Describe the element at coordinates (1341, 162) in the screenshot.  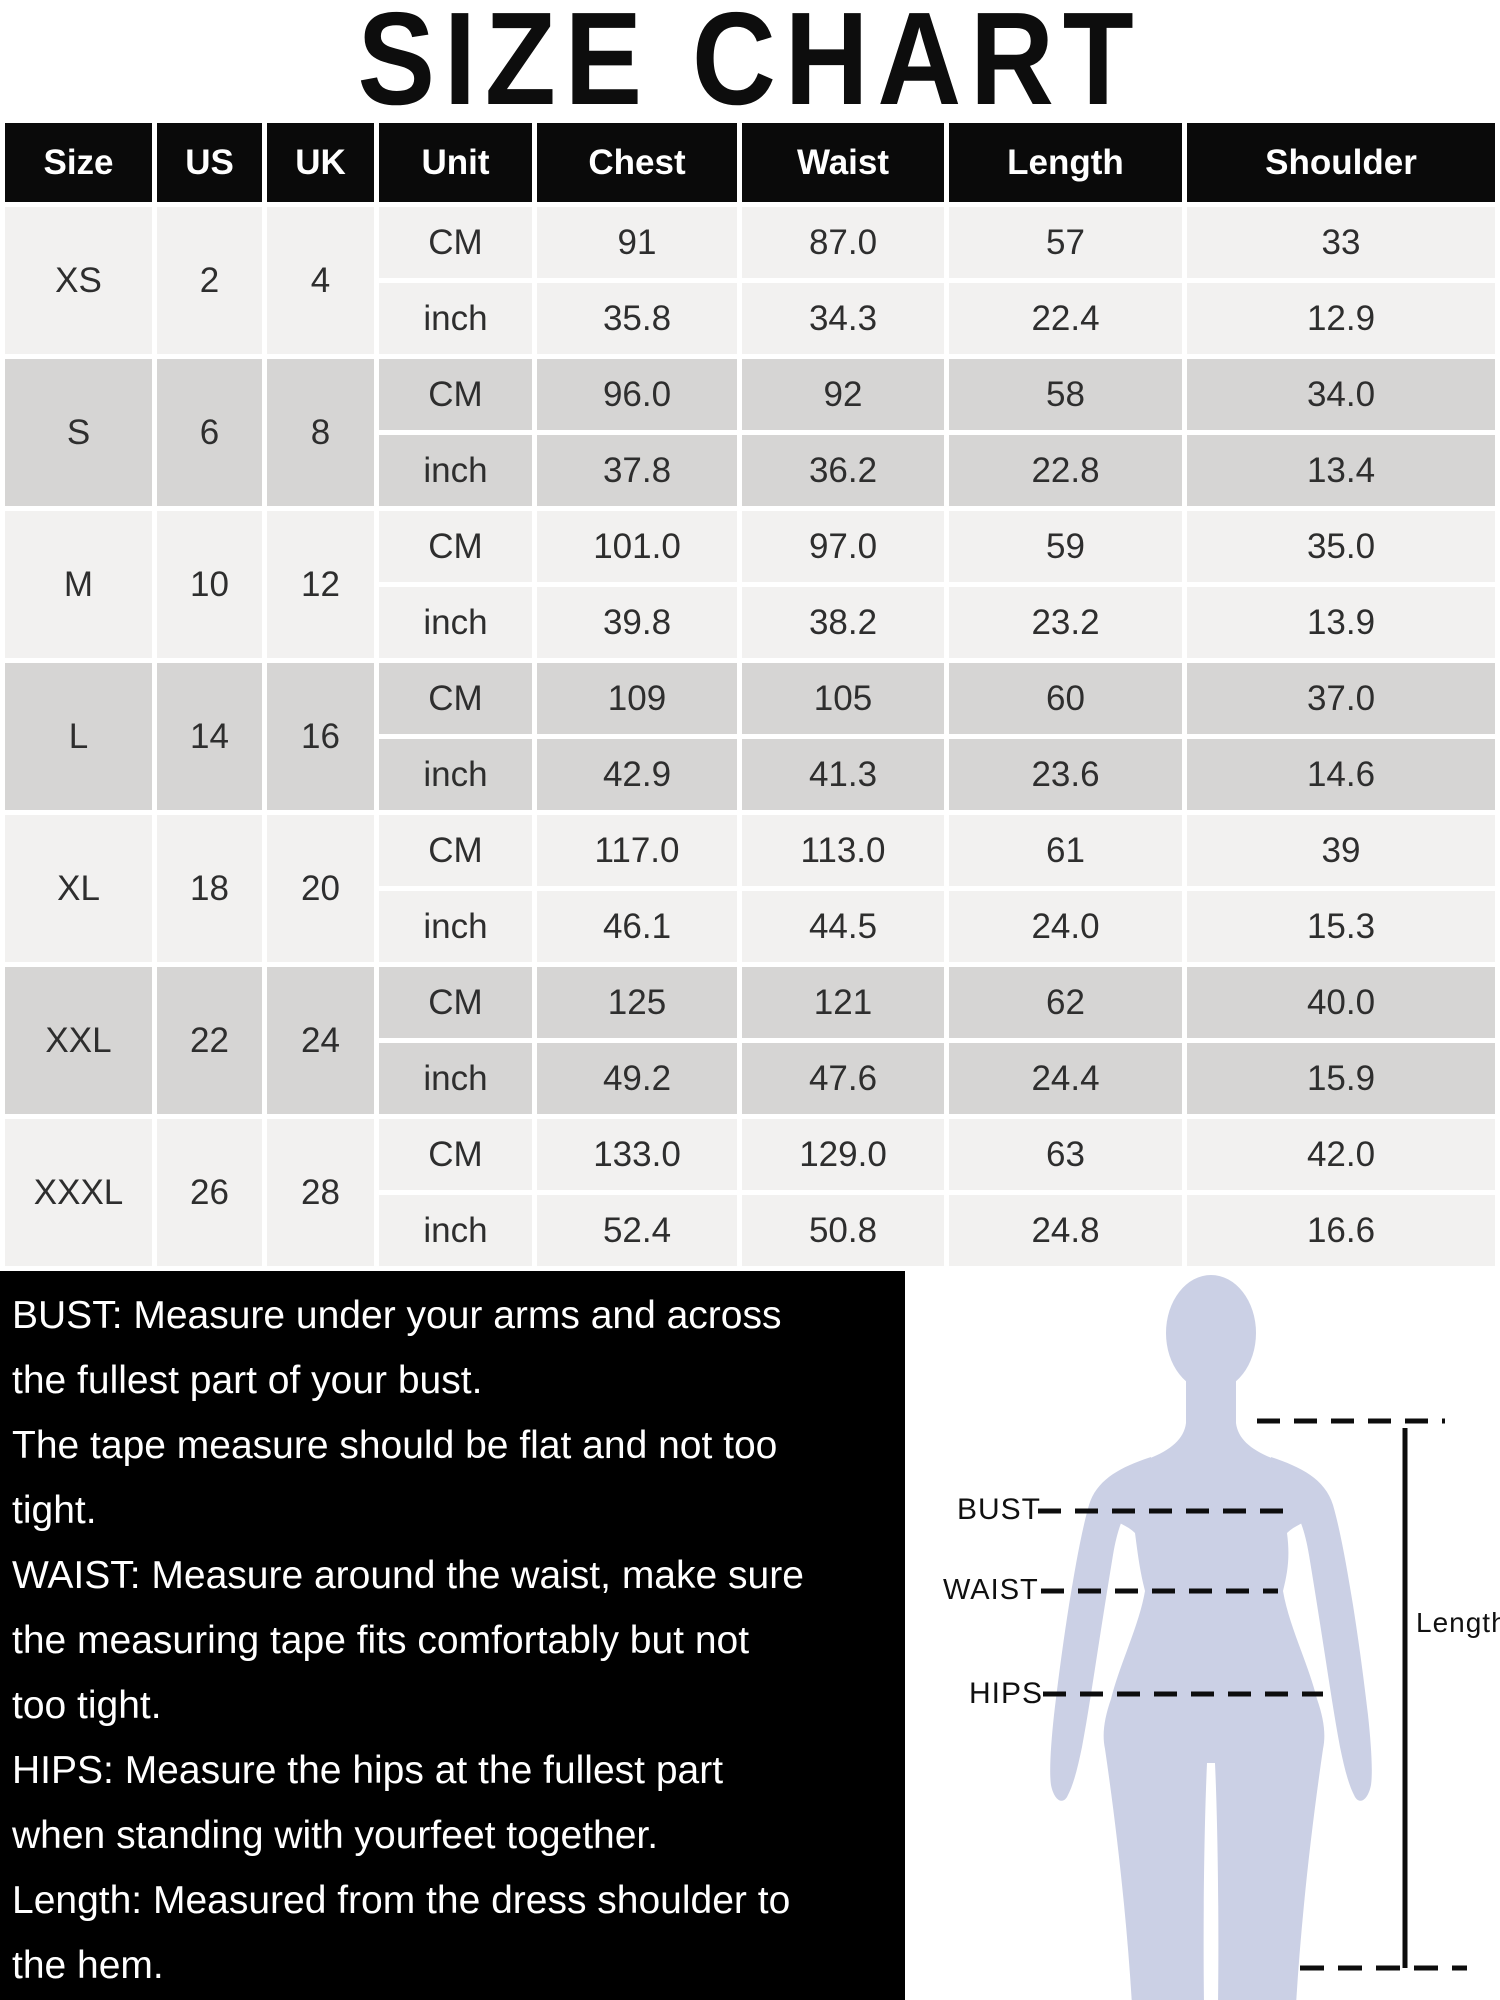
I see `column-header-shoulder: Shoulder` at that location.